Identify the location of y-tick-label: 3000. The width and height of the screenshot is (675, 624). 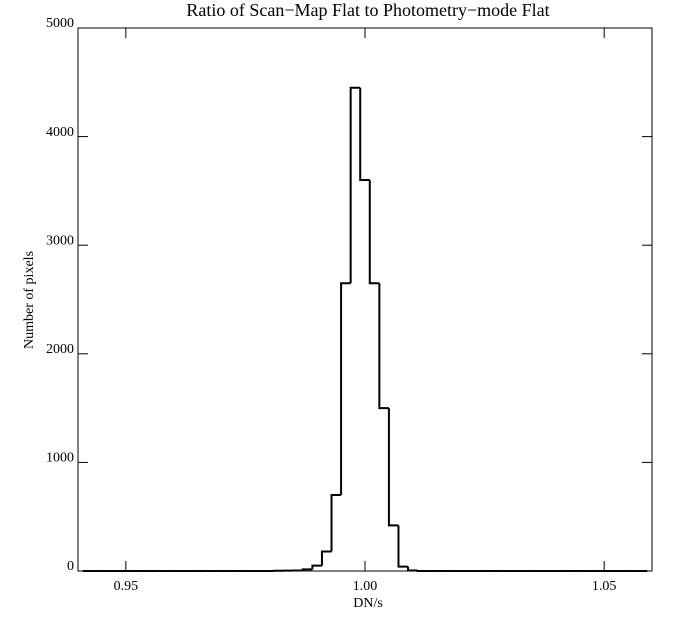
(60, 240).